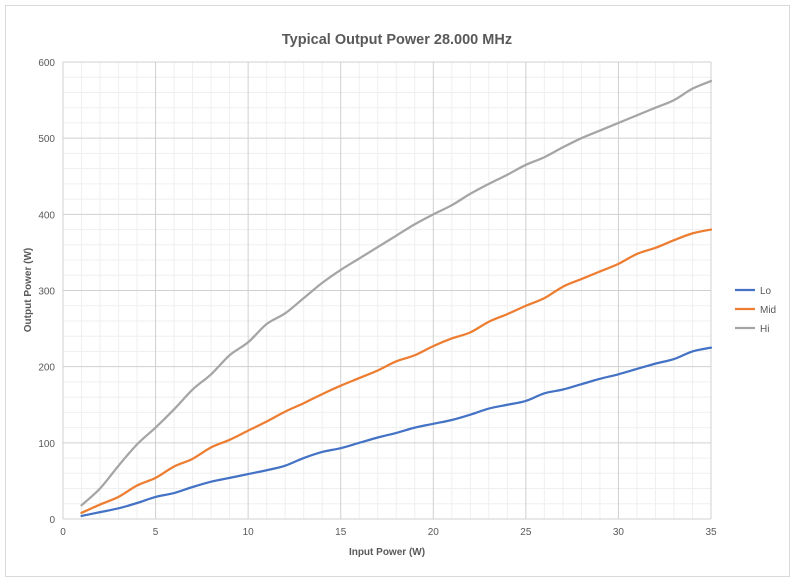 The height and width of the screenshot is (584, 797). What do you see at coordinates (755, 310) in the screenshot?
I see `legend: Lo Mid Hi` at bounding box center [755, 310].